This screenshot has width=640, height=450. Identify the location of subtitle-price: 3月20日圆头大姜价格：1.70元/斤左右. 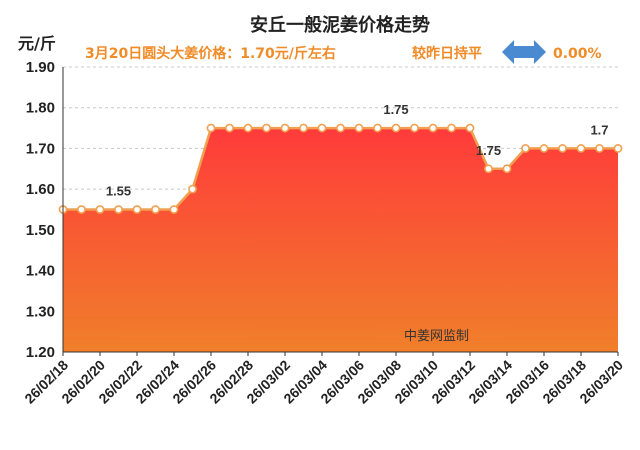
(210, 53).